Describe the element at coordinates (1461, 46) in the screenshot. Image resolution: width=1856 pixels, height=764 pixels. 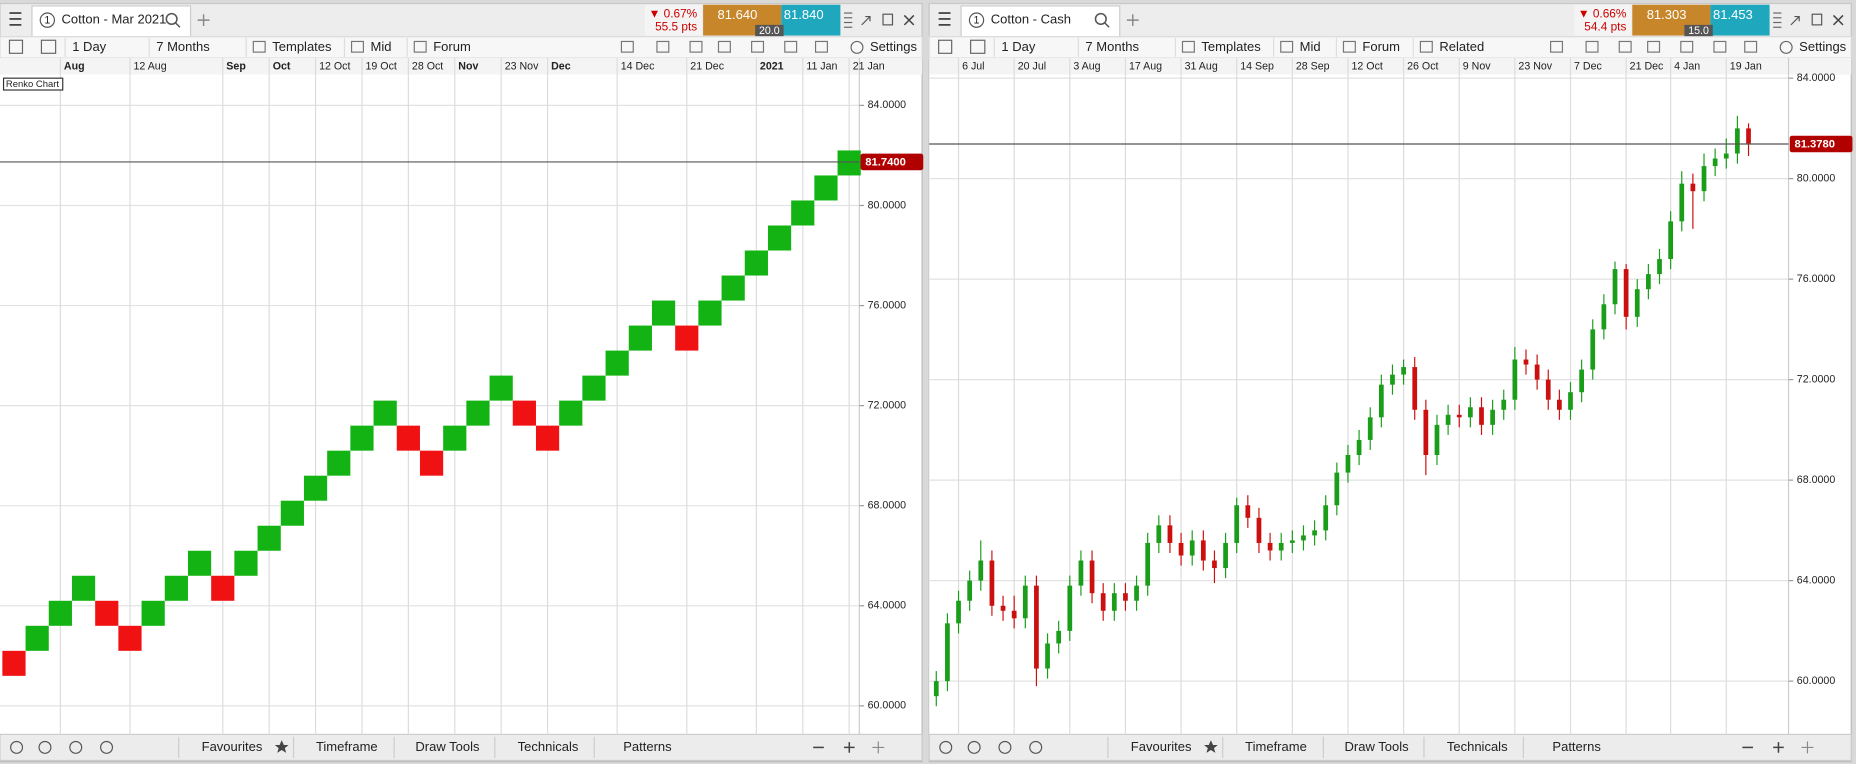
I see `toolbar-item: Related` at that location.